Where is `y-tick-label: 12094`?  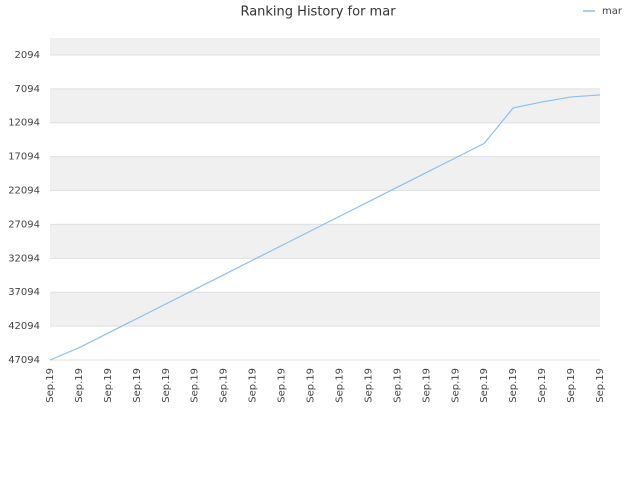
y-tick-label: 12094 is located at coordinates (24, 123).